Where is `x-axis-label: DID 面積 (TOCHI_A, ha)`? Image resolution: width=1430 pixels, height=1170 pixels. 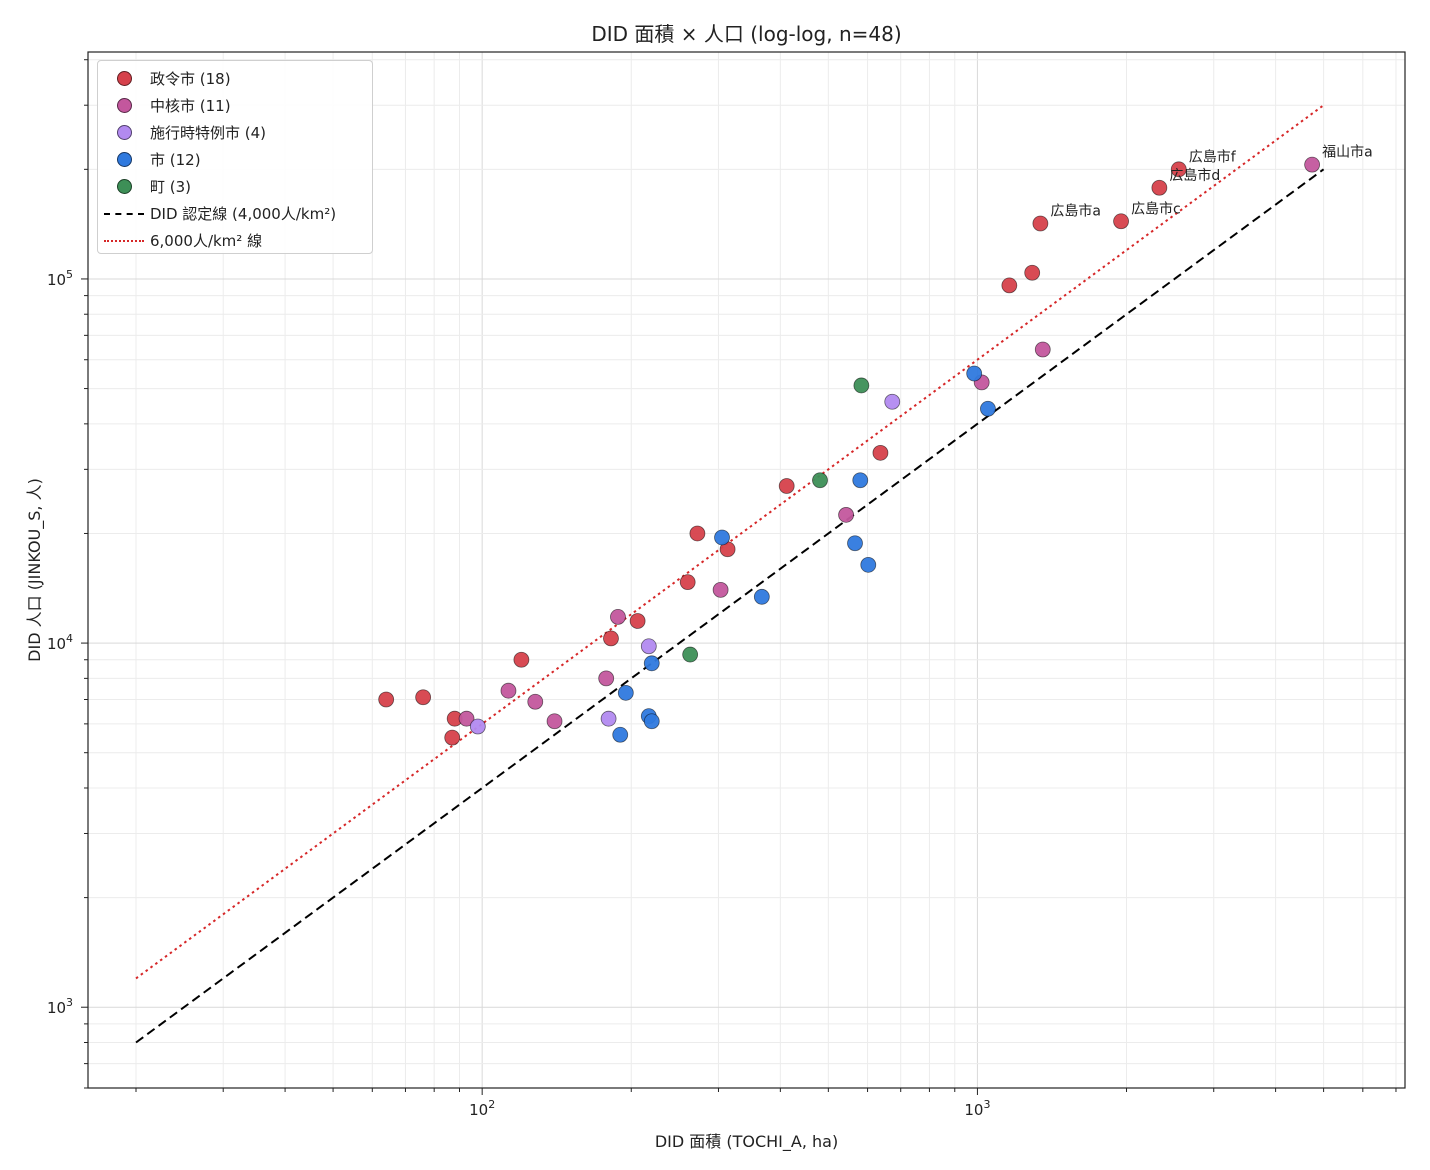
x-axis-label: DID 面積 (TOCHI_A, ha) is located at coordinates (746, 1141).